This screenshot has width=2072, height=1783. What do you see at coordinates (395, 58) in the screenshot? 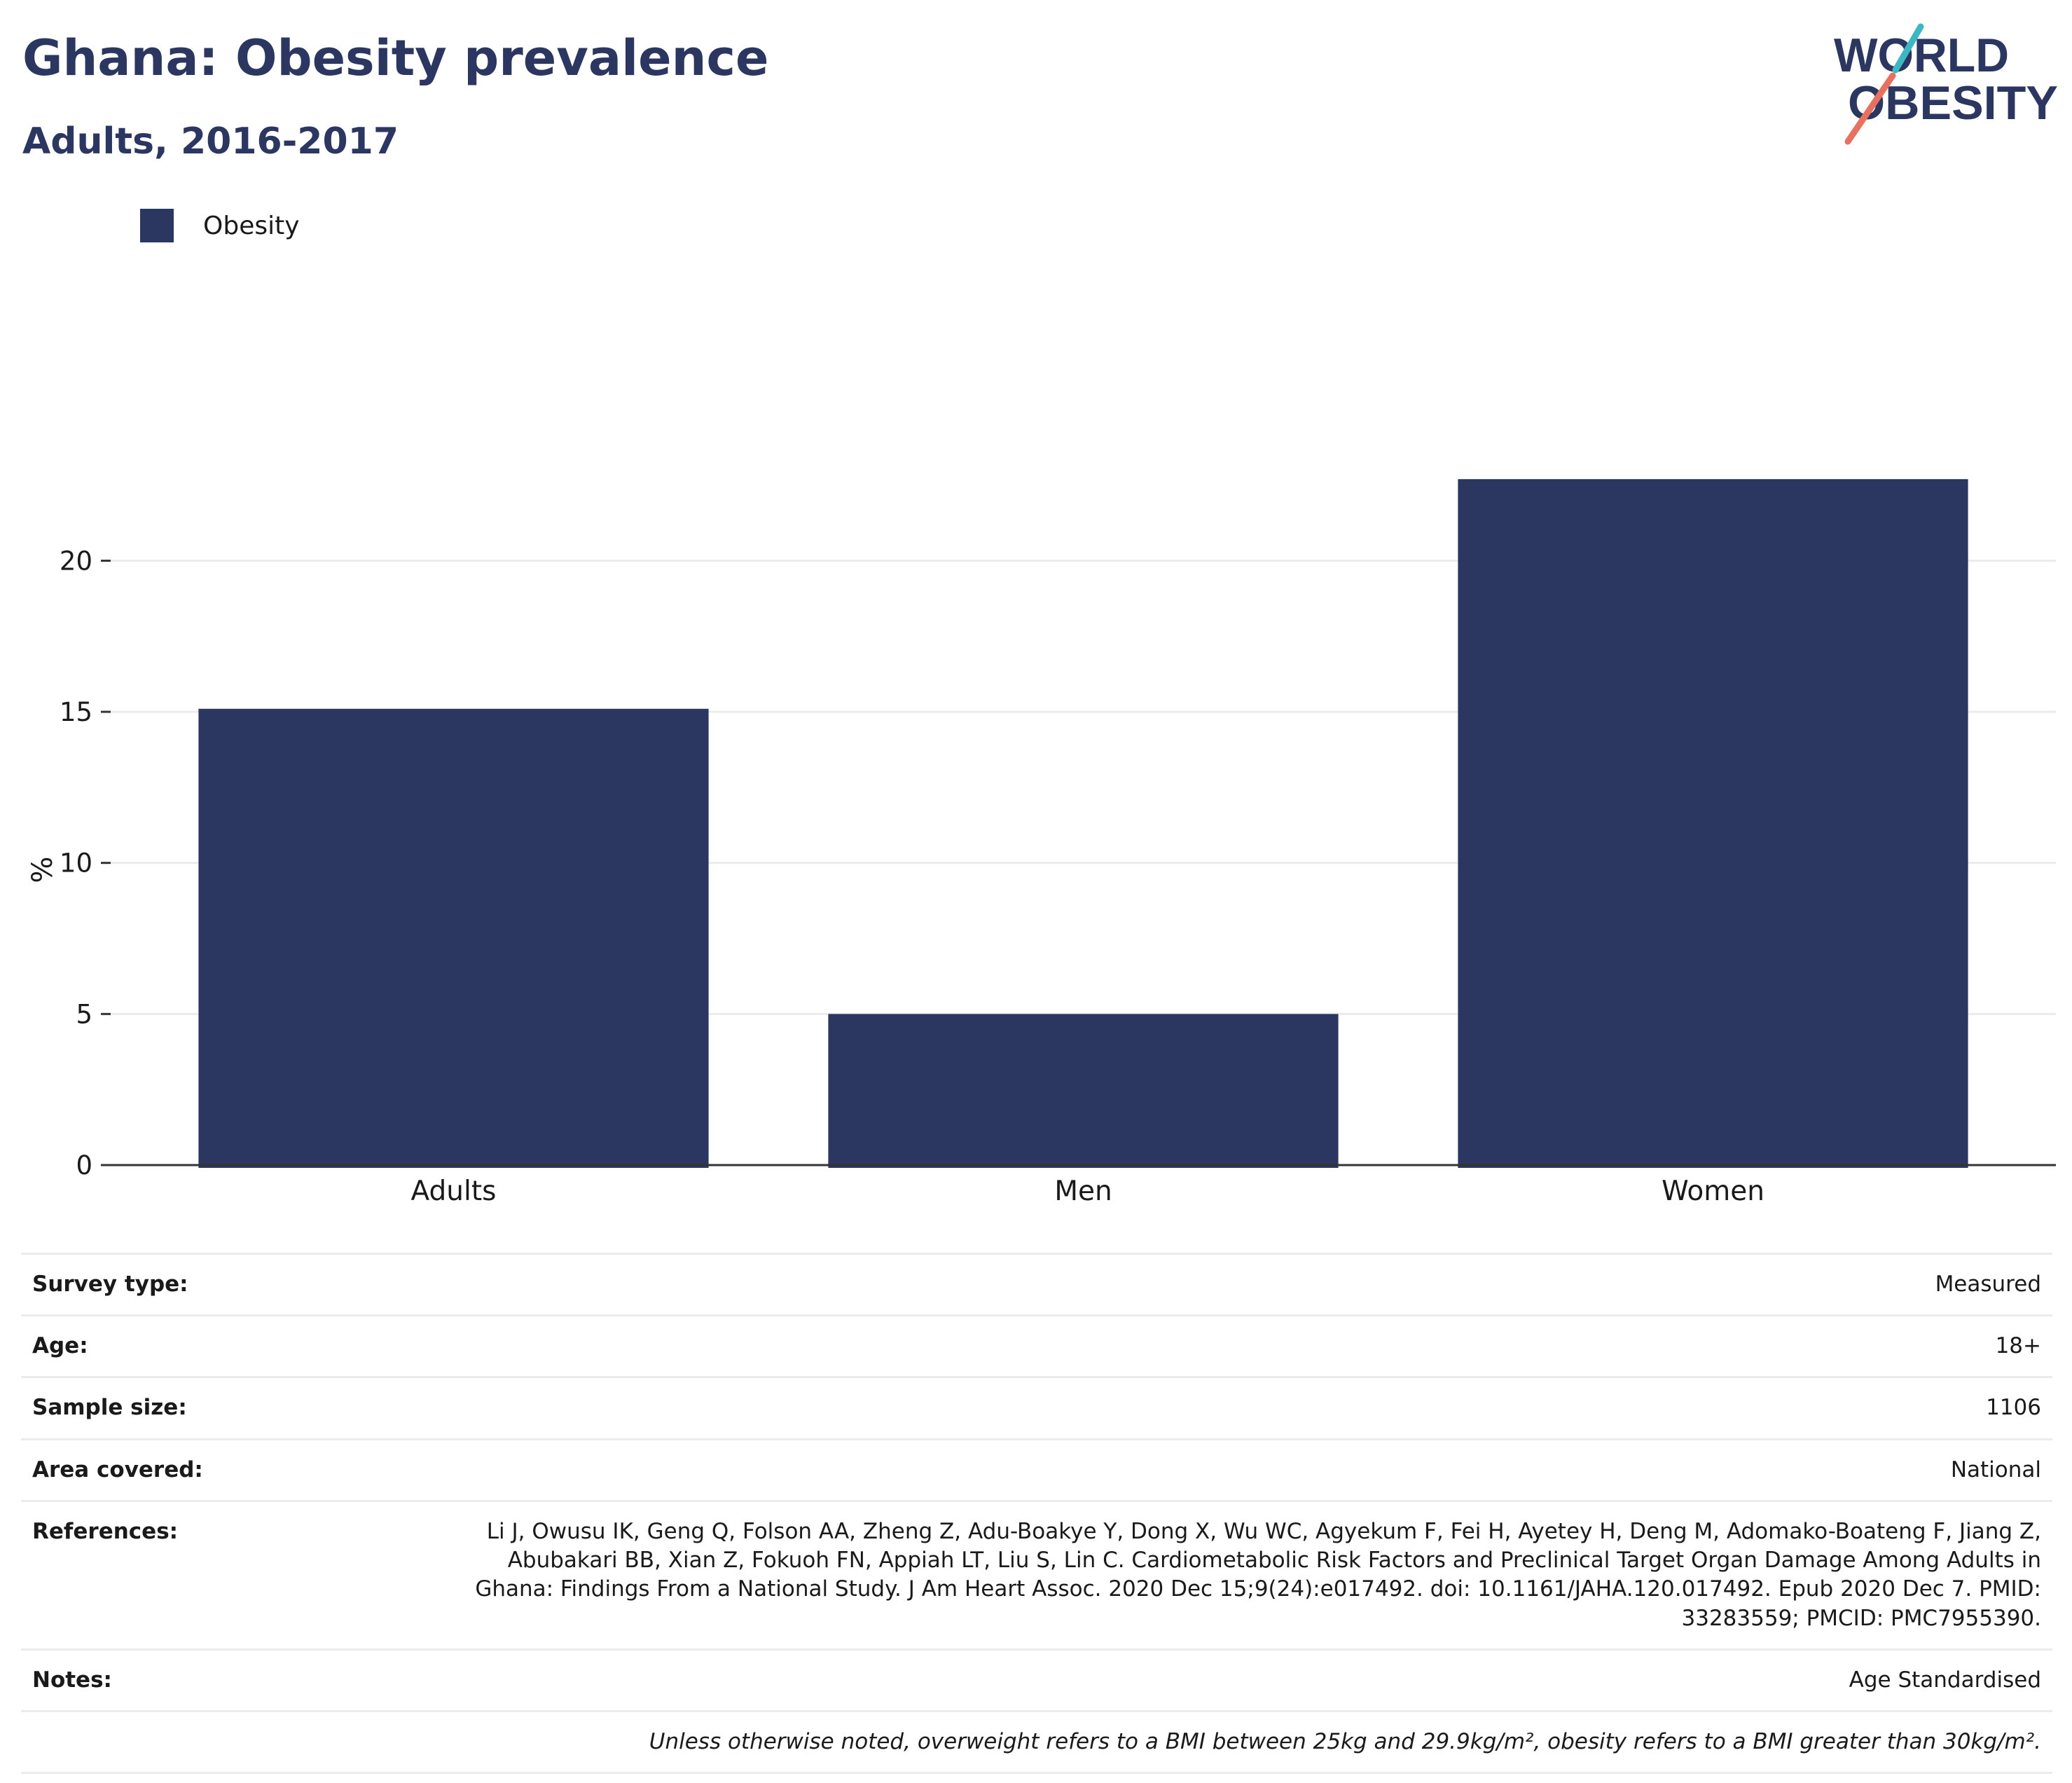
I see `chart-title: Ghana: Obesity prevalence` at bounding box center [395, 58].